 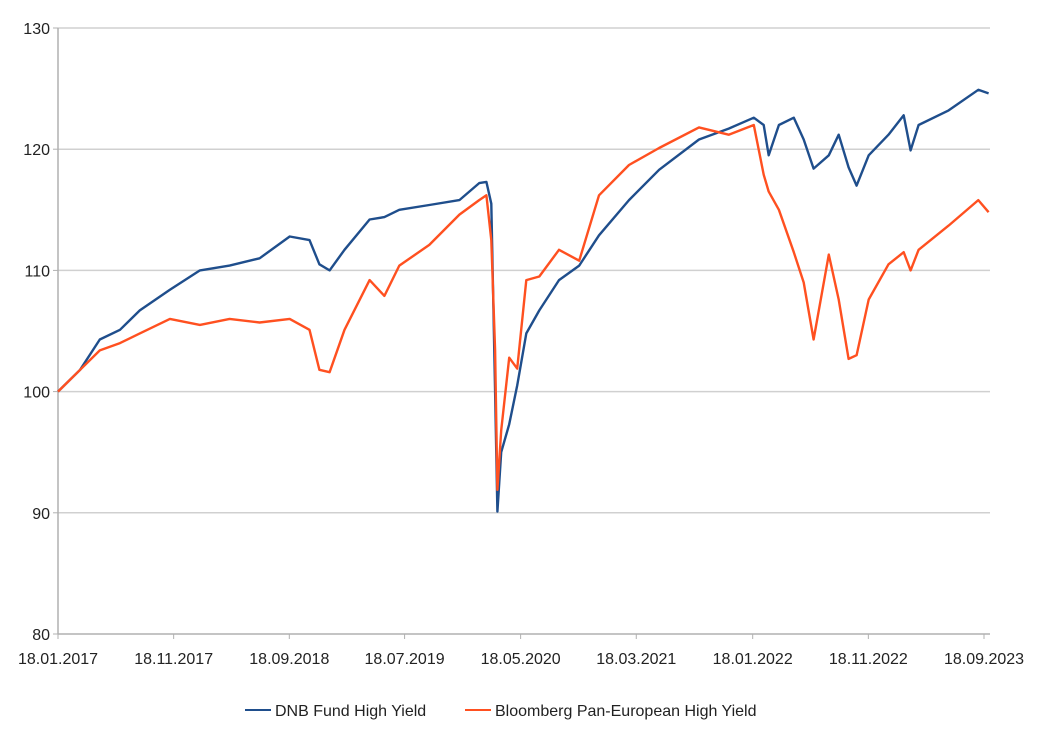 What do you see at coordinates (636, 659) in the screenshot?
I see `x-tick-label: 18.03.2021` at bounding box center [636, 659].